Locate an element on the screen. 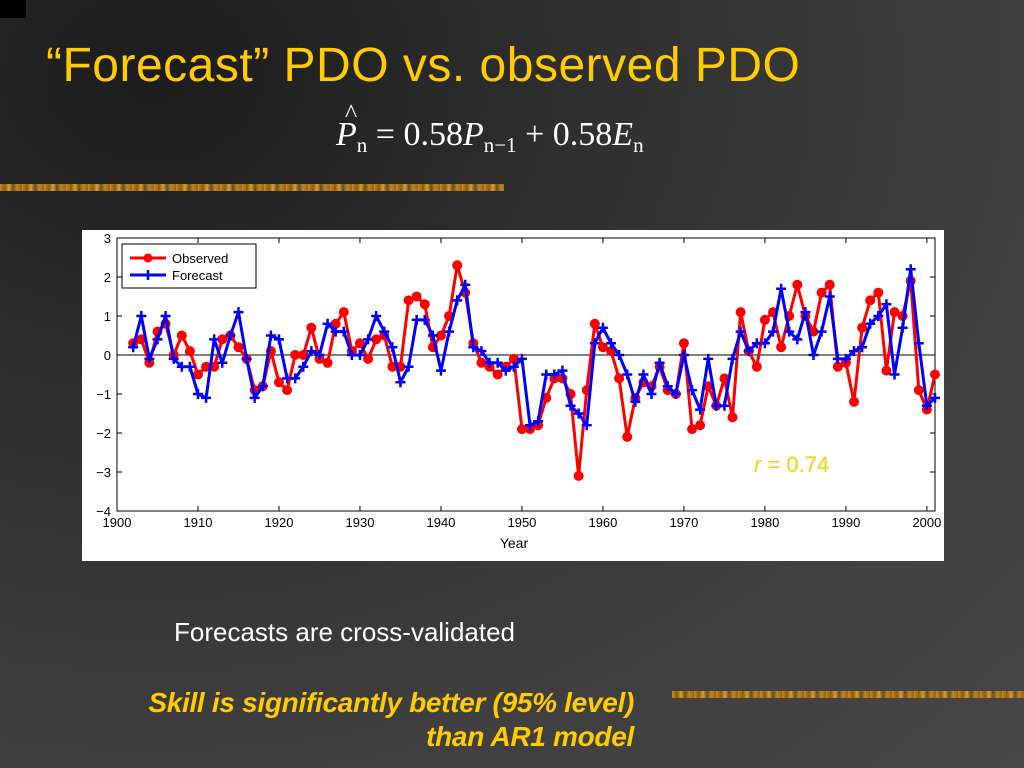  y-tick-label: 2 is located at coordinates (107, 277).